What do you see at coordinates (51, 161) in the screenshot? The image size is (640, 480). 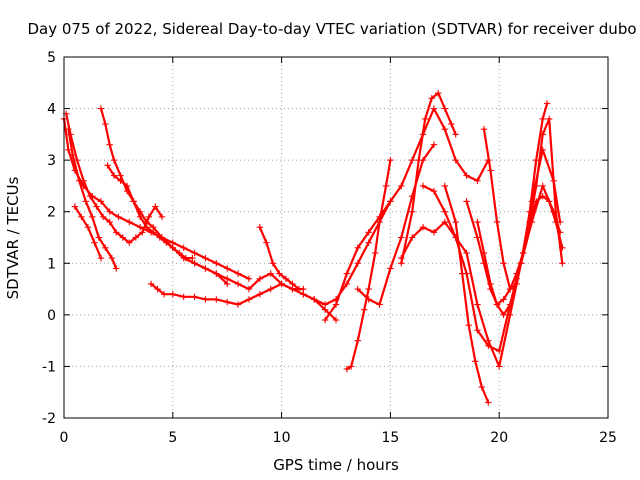 I see `y-tick-label: 3` at bounding box center [51, 161].